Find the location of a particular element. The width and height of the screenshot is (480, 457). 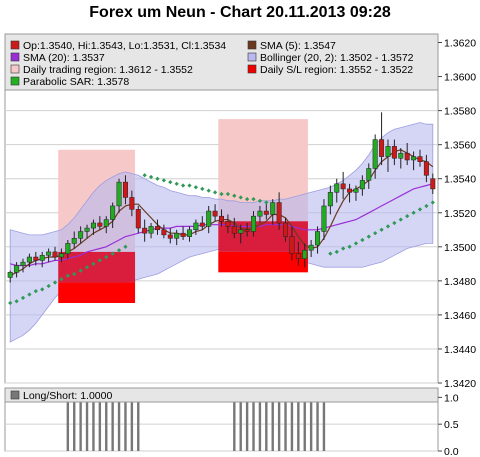

price-tick-label: 1.3480 is located at coordinates (460, 282).